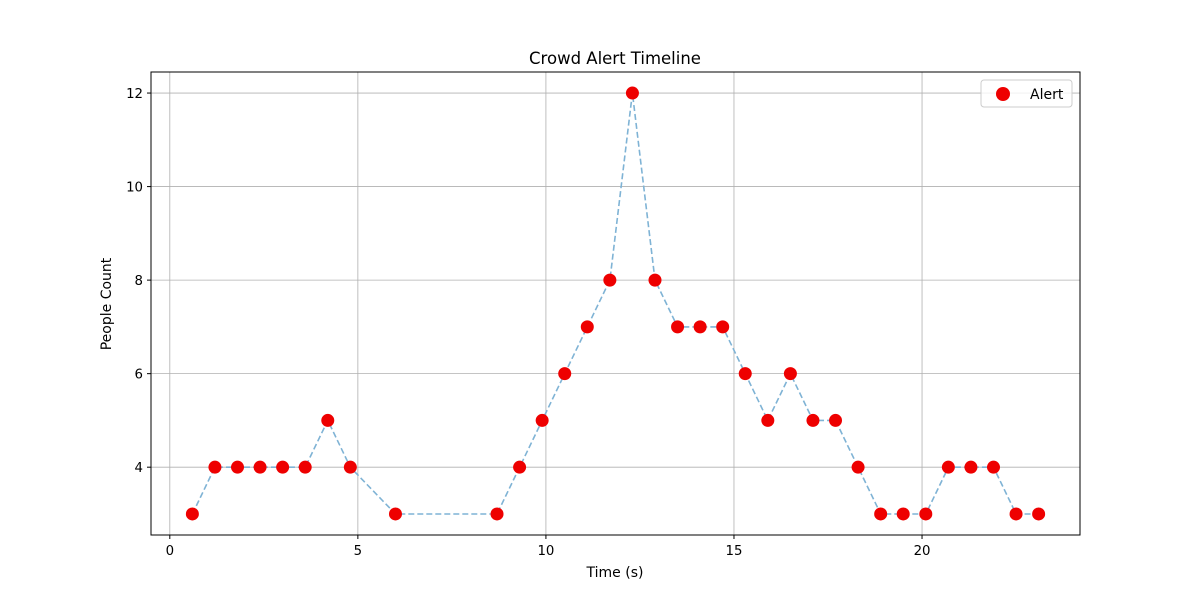 Image resolution: width=1200 pixels, height=600 pixels. Describe the element at coordinates (1026, 93) in the screenshot. I see `legend: Alert` at that location.